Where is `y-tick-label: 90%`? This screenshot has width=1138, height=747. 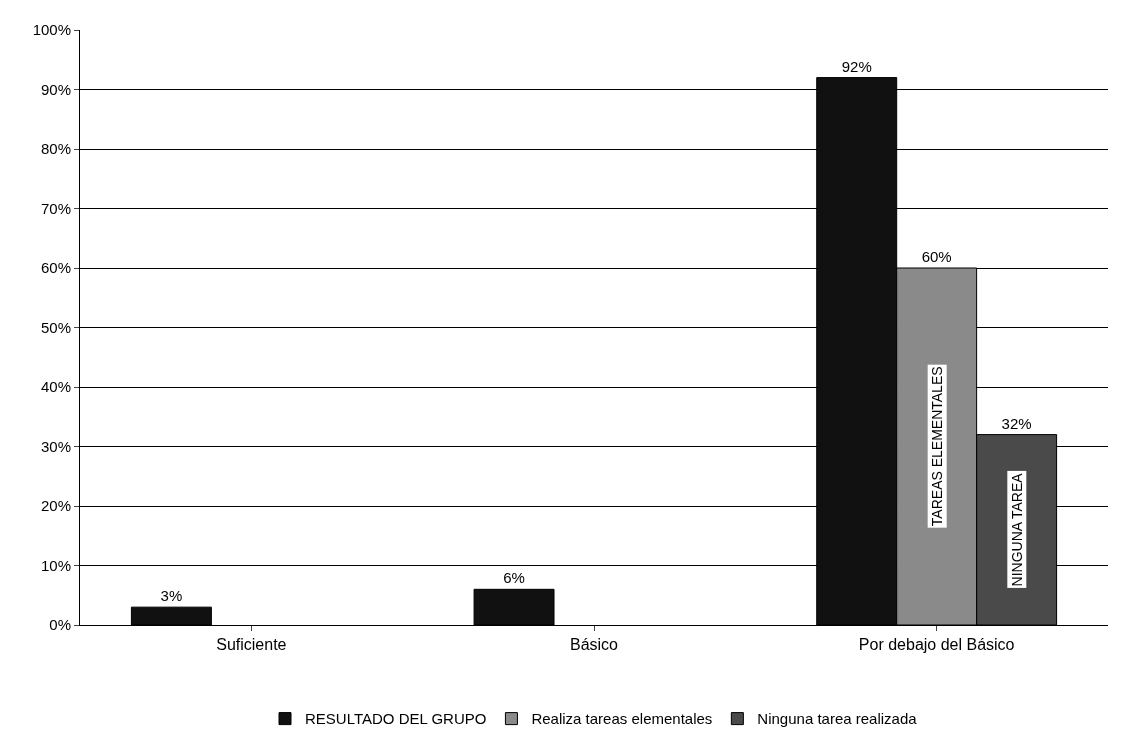 y-tick-label: 90% is located at coordinates (55, 89).